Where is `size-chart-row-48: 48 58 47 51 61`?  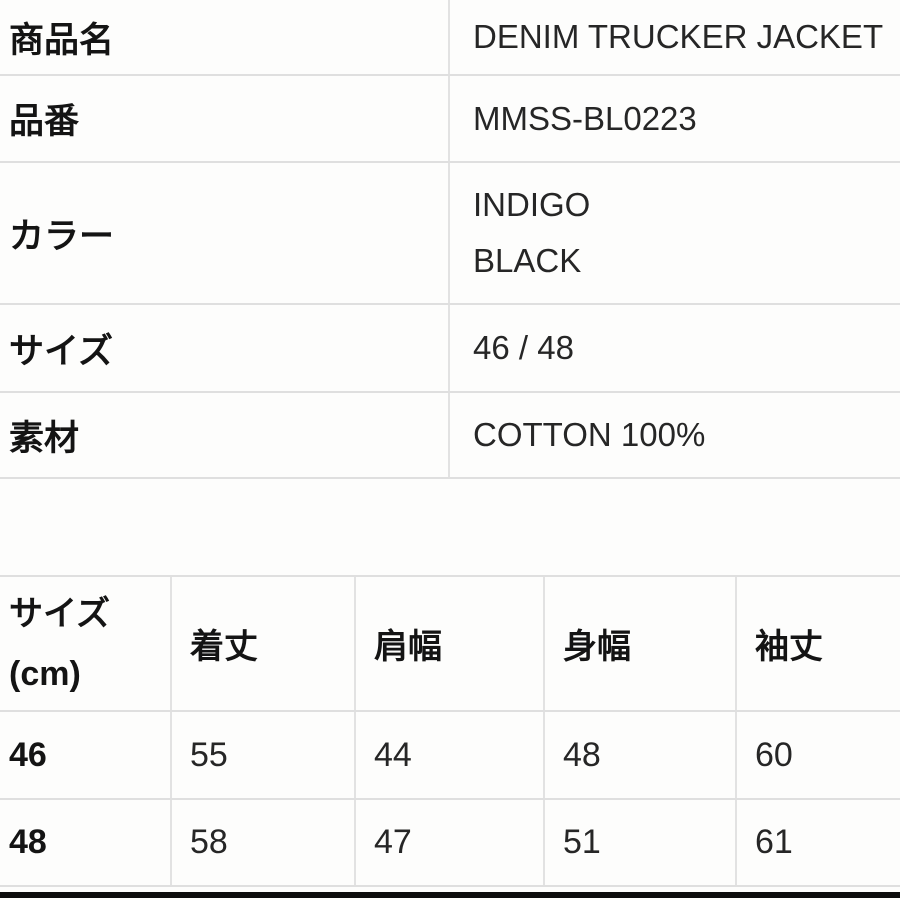 size-chart-row-48: 48 58 47 51 61 is located at coordinates (450, 843).